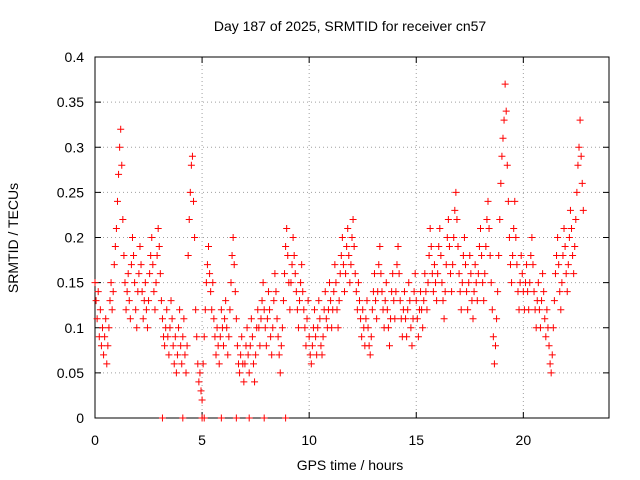 This screenshot has width=640, height=480. What do you see at coordinates (70, 192) in the screenshot?
I see `y-tick-label: 0.25` at bounding box center [70, 192].